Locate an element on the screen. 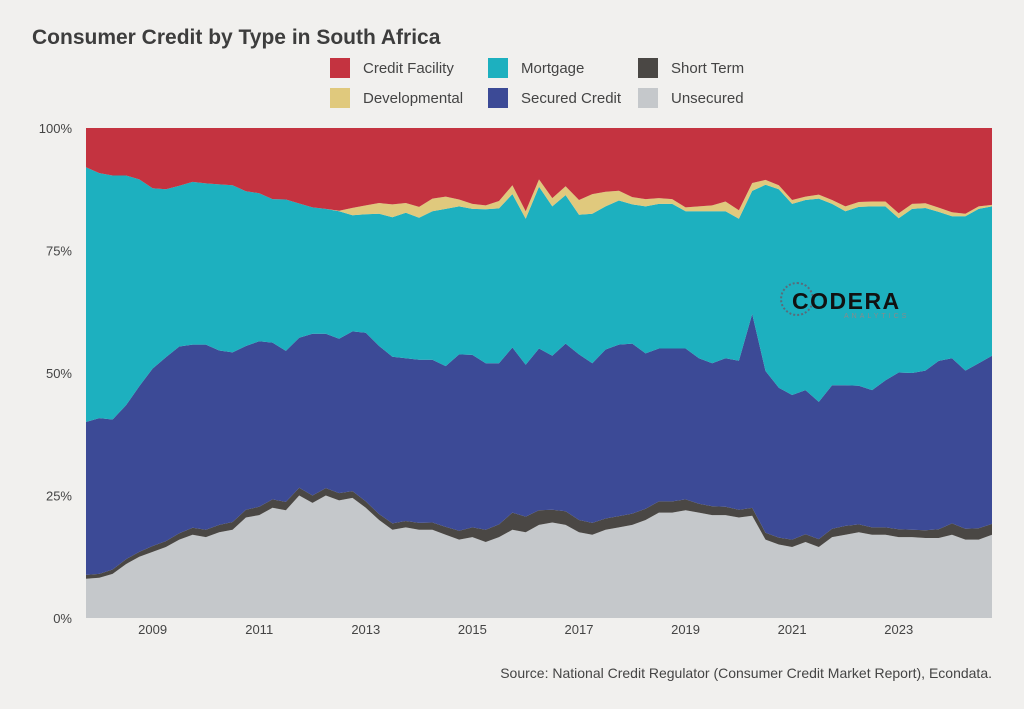  legend-swatch-unsecured is located at coordinates (648, 98).